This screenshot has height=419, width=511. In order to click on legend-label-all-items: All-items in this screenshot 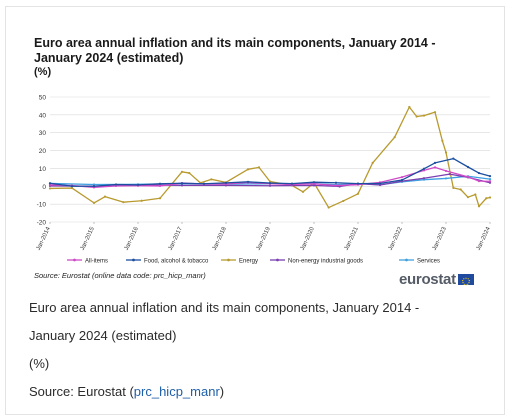, I will do `click(96, 261)`.